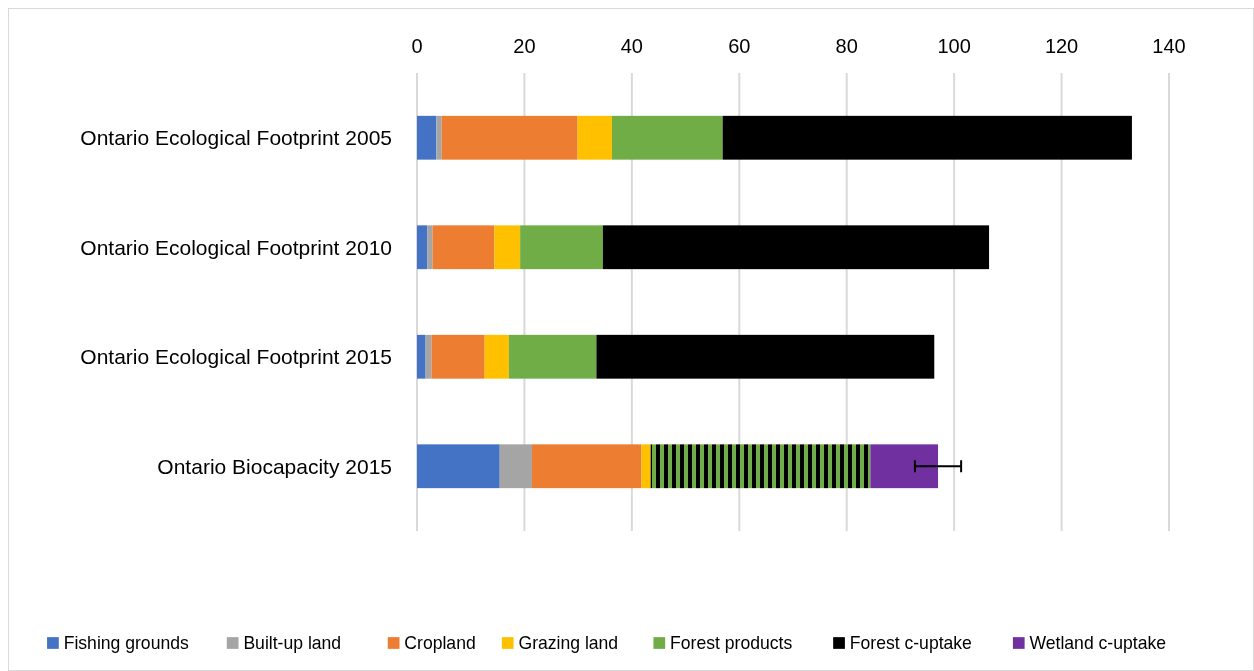 The image size is (1254, 671). Describe the element at coordinates (910, 643) in the screenshot. I see `legend-label: Forest c-uptake` at that location.